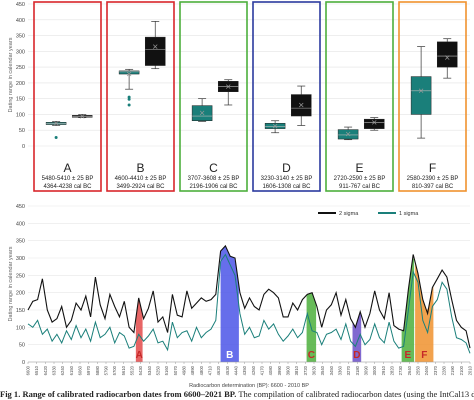 The width and height of the screenshot is (474, 400). What do you see at coordinates (20, 84) in the screenshot?
I see `top-y-tick-label: 200` at bounding box center [20, 84].